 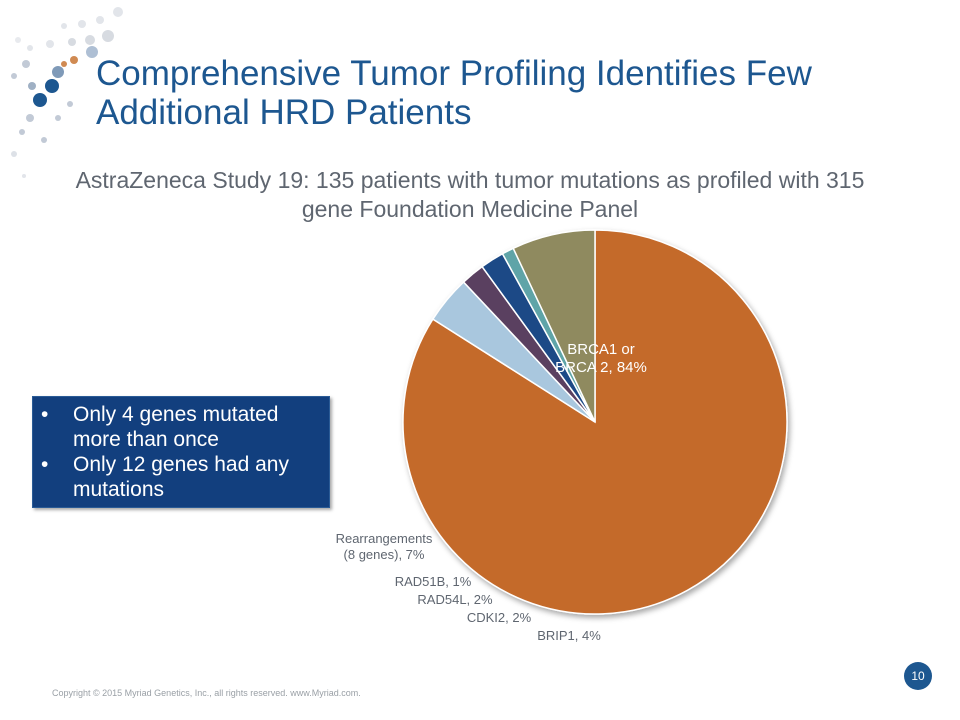 I want to click on callout-item: • Only 12 genes had any mutations, so click(x=181, y=477).